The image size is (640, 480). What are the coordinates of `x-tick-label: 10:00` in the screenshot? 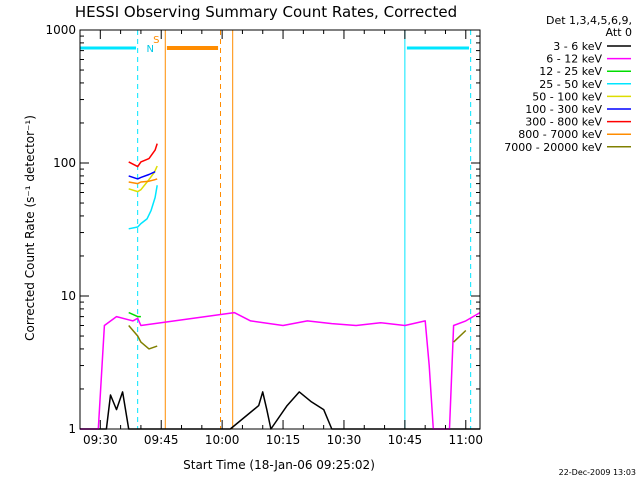 It's located at (222, 440).